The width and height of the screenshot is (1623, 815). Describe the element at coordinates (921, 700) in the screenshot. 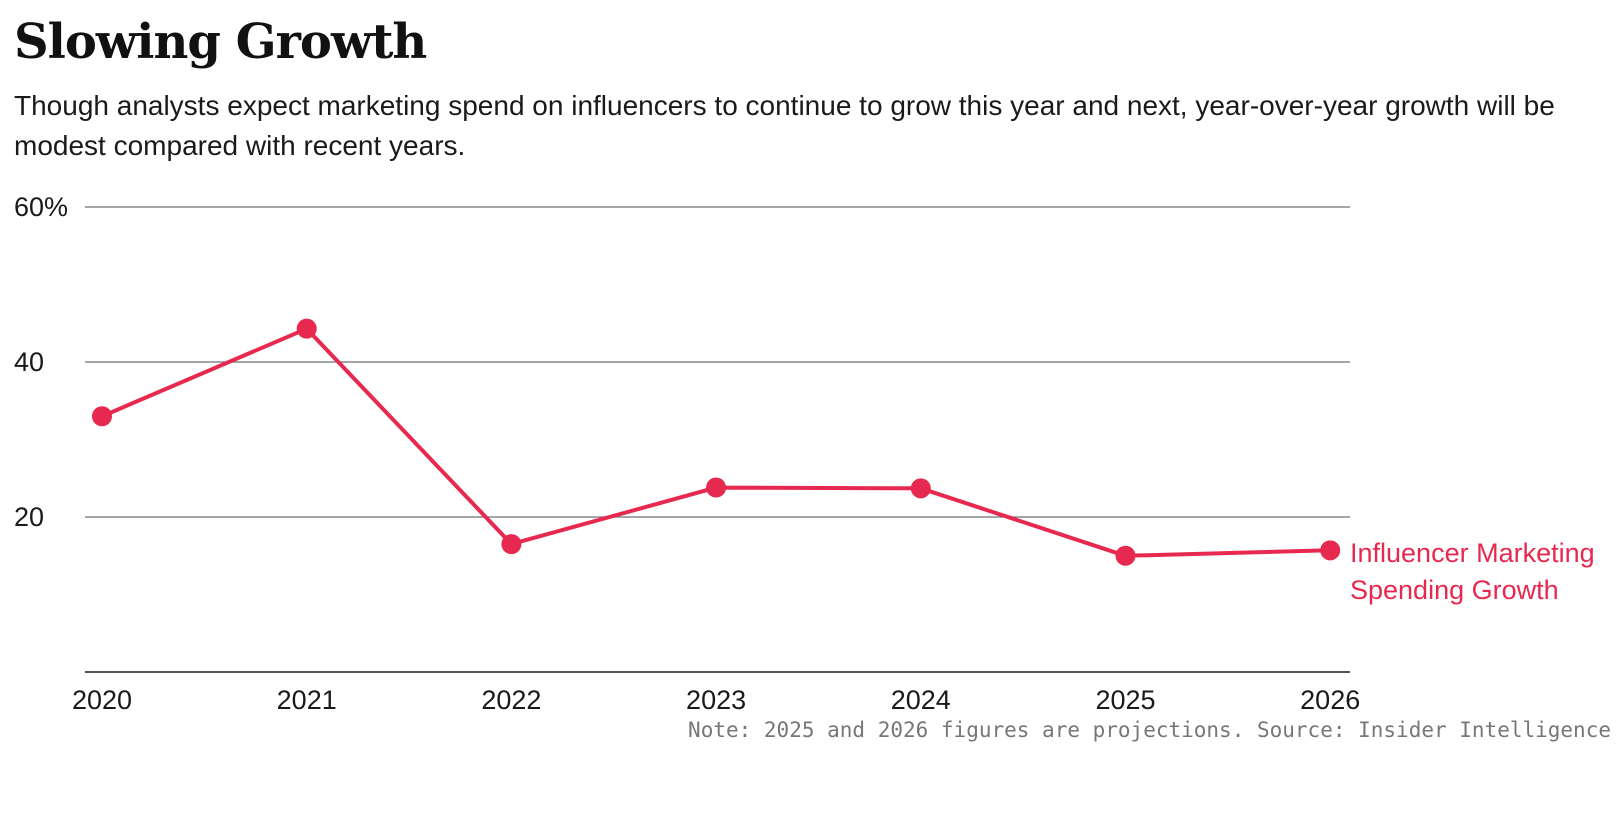

I see `x-tick-label: 2024` at that location.